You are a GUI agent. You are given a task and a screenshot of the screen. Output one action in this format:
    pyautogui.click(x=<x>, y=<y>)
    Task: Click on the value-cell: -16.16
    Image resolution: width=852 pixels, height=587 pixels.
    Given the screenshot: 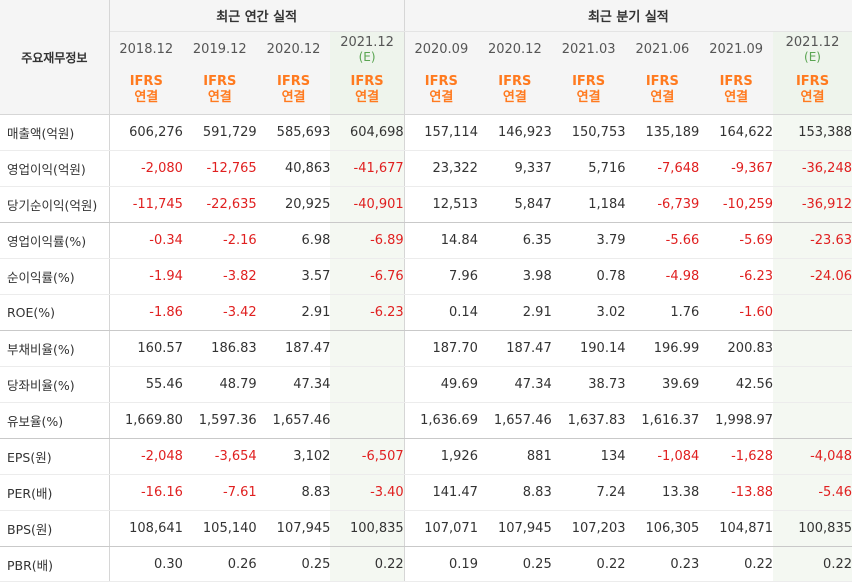 What is the action you would take?
    pyautogui.click(x=146, y=492)
    